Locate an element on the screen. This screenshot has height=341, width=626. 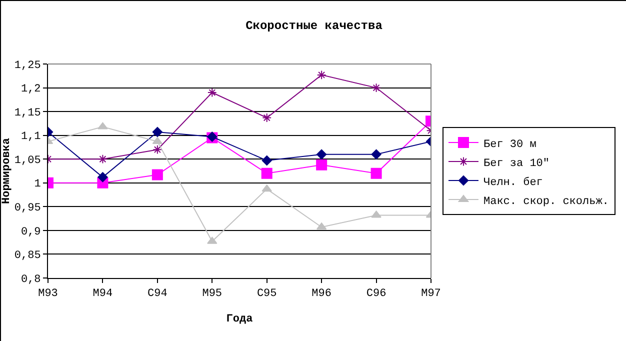
y-tick-label: 0,8 is located at coordinates (30, 280).